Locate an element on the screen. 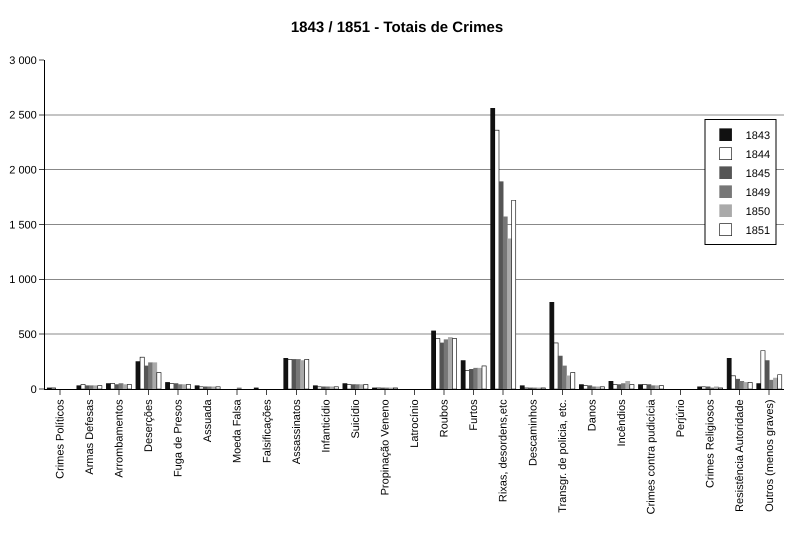 This screenshot has height=534, width=794. y-tick-label: 500 is located at coordinates (27, 335).